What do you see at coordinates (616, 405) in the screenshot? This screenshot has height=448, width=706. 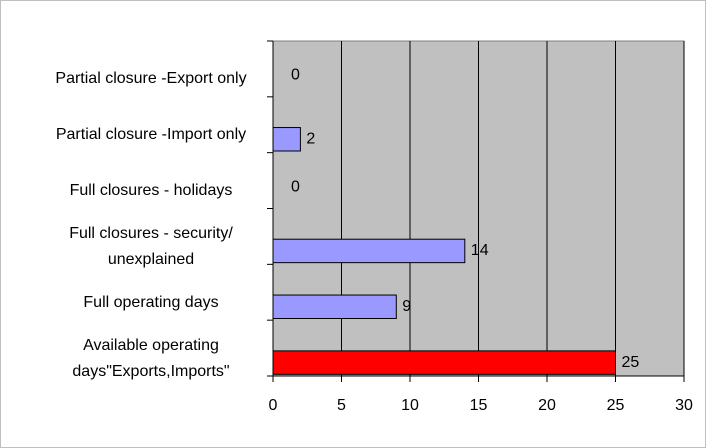 I see `x-tick-label: 25` at bounding box center [616, 405].